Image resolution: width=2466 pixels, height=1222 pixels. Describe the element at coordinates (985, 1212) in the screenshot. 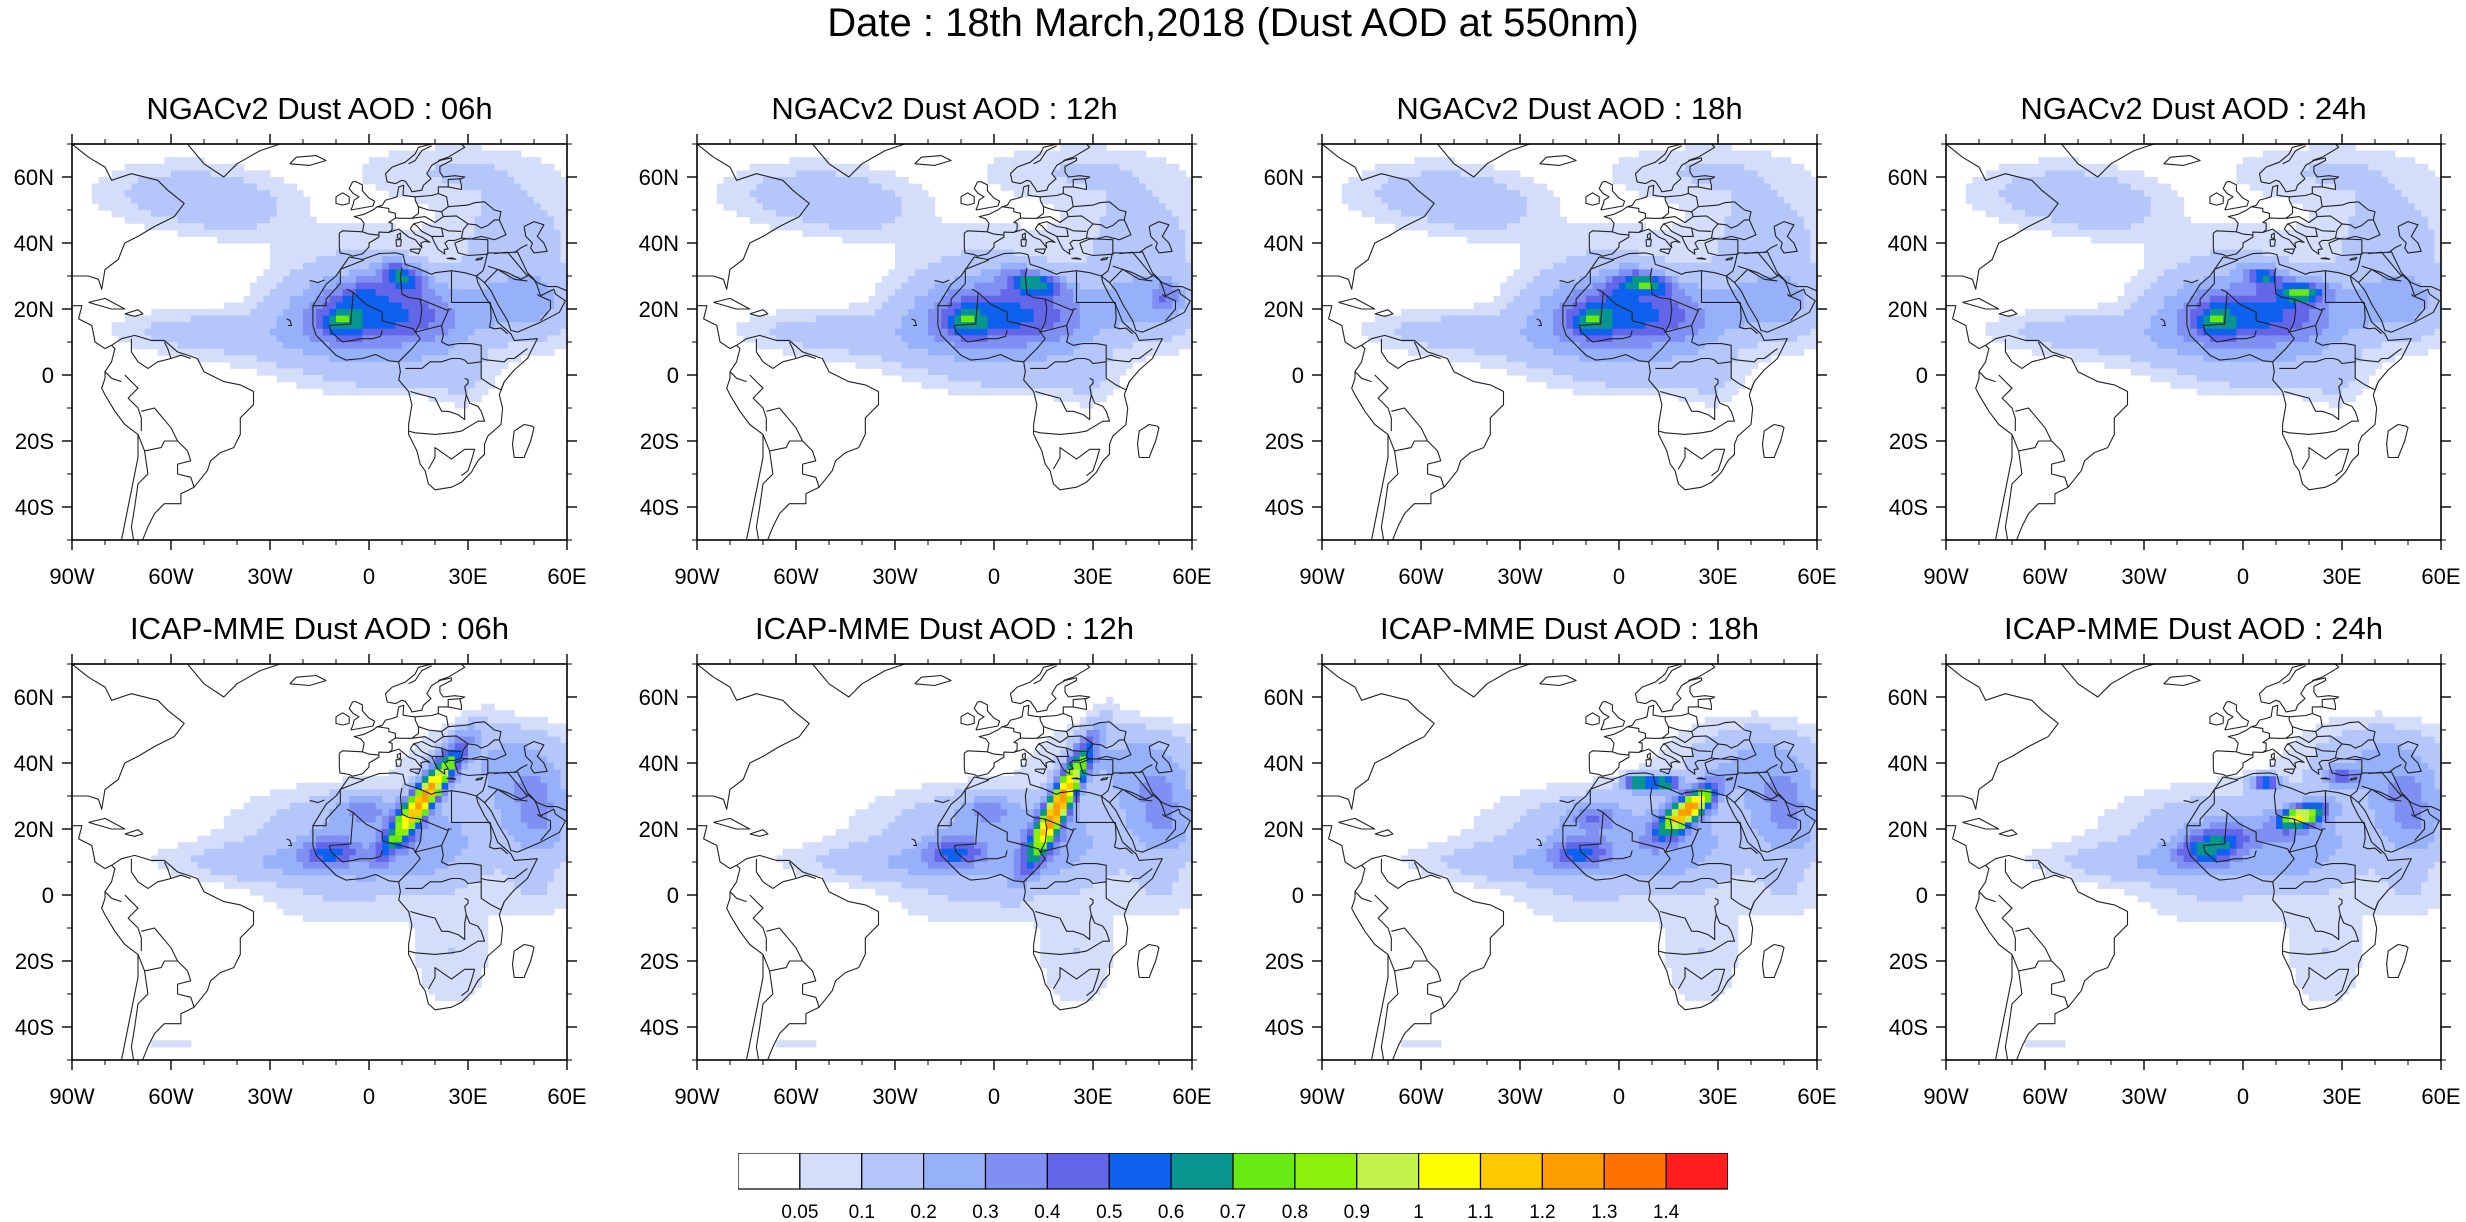

I see `colorbar-label: 0.3` at that location.